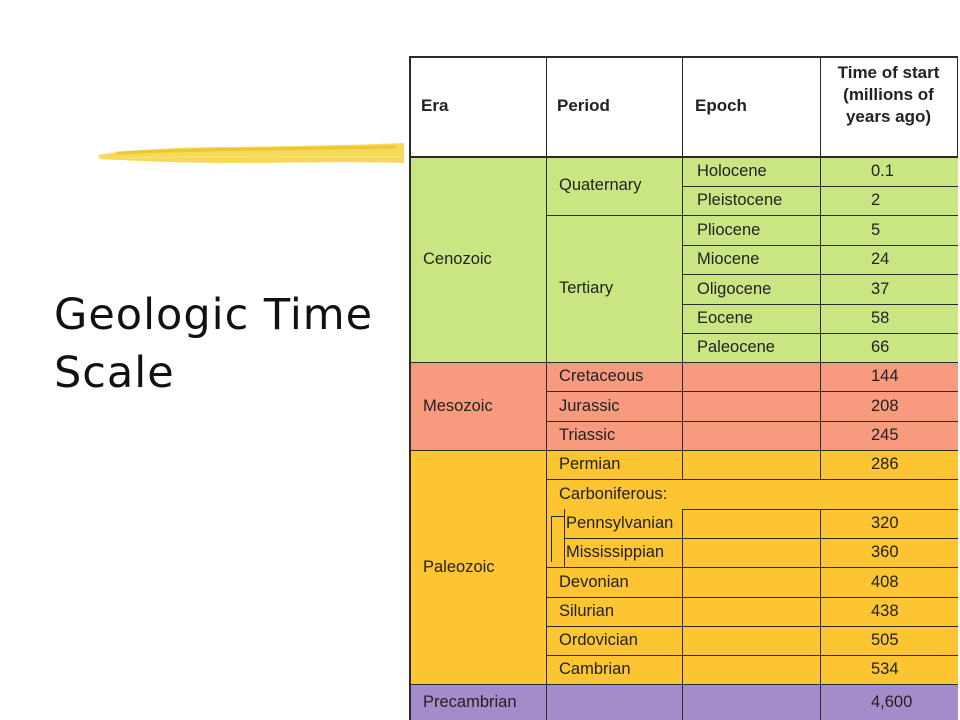  I want to click on line-pennsylvanian, so click(761, 538).